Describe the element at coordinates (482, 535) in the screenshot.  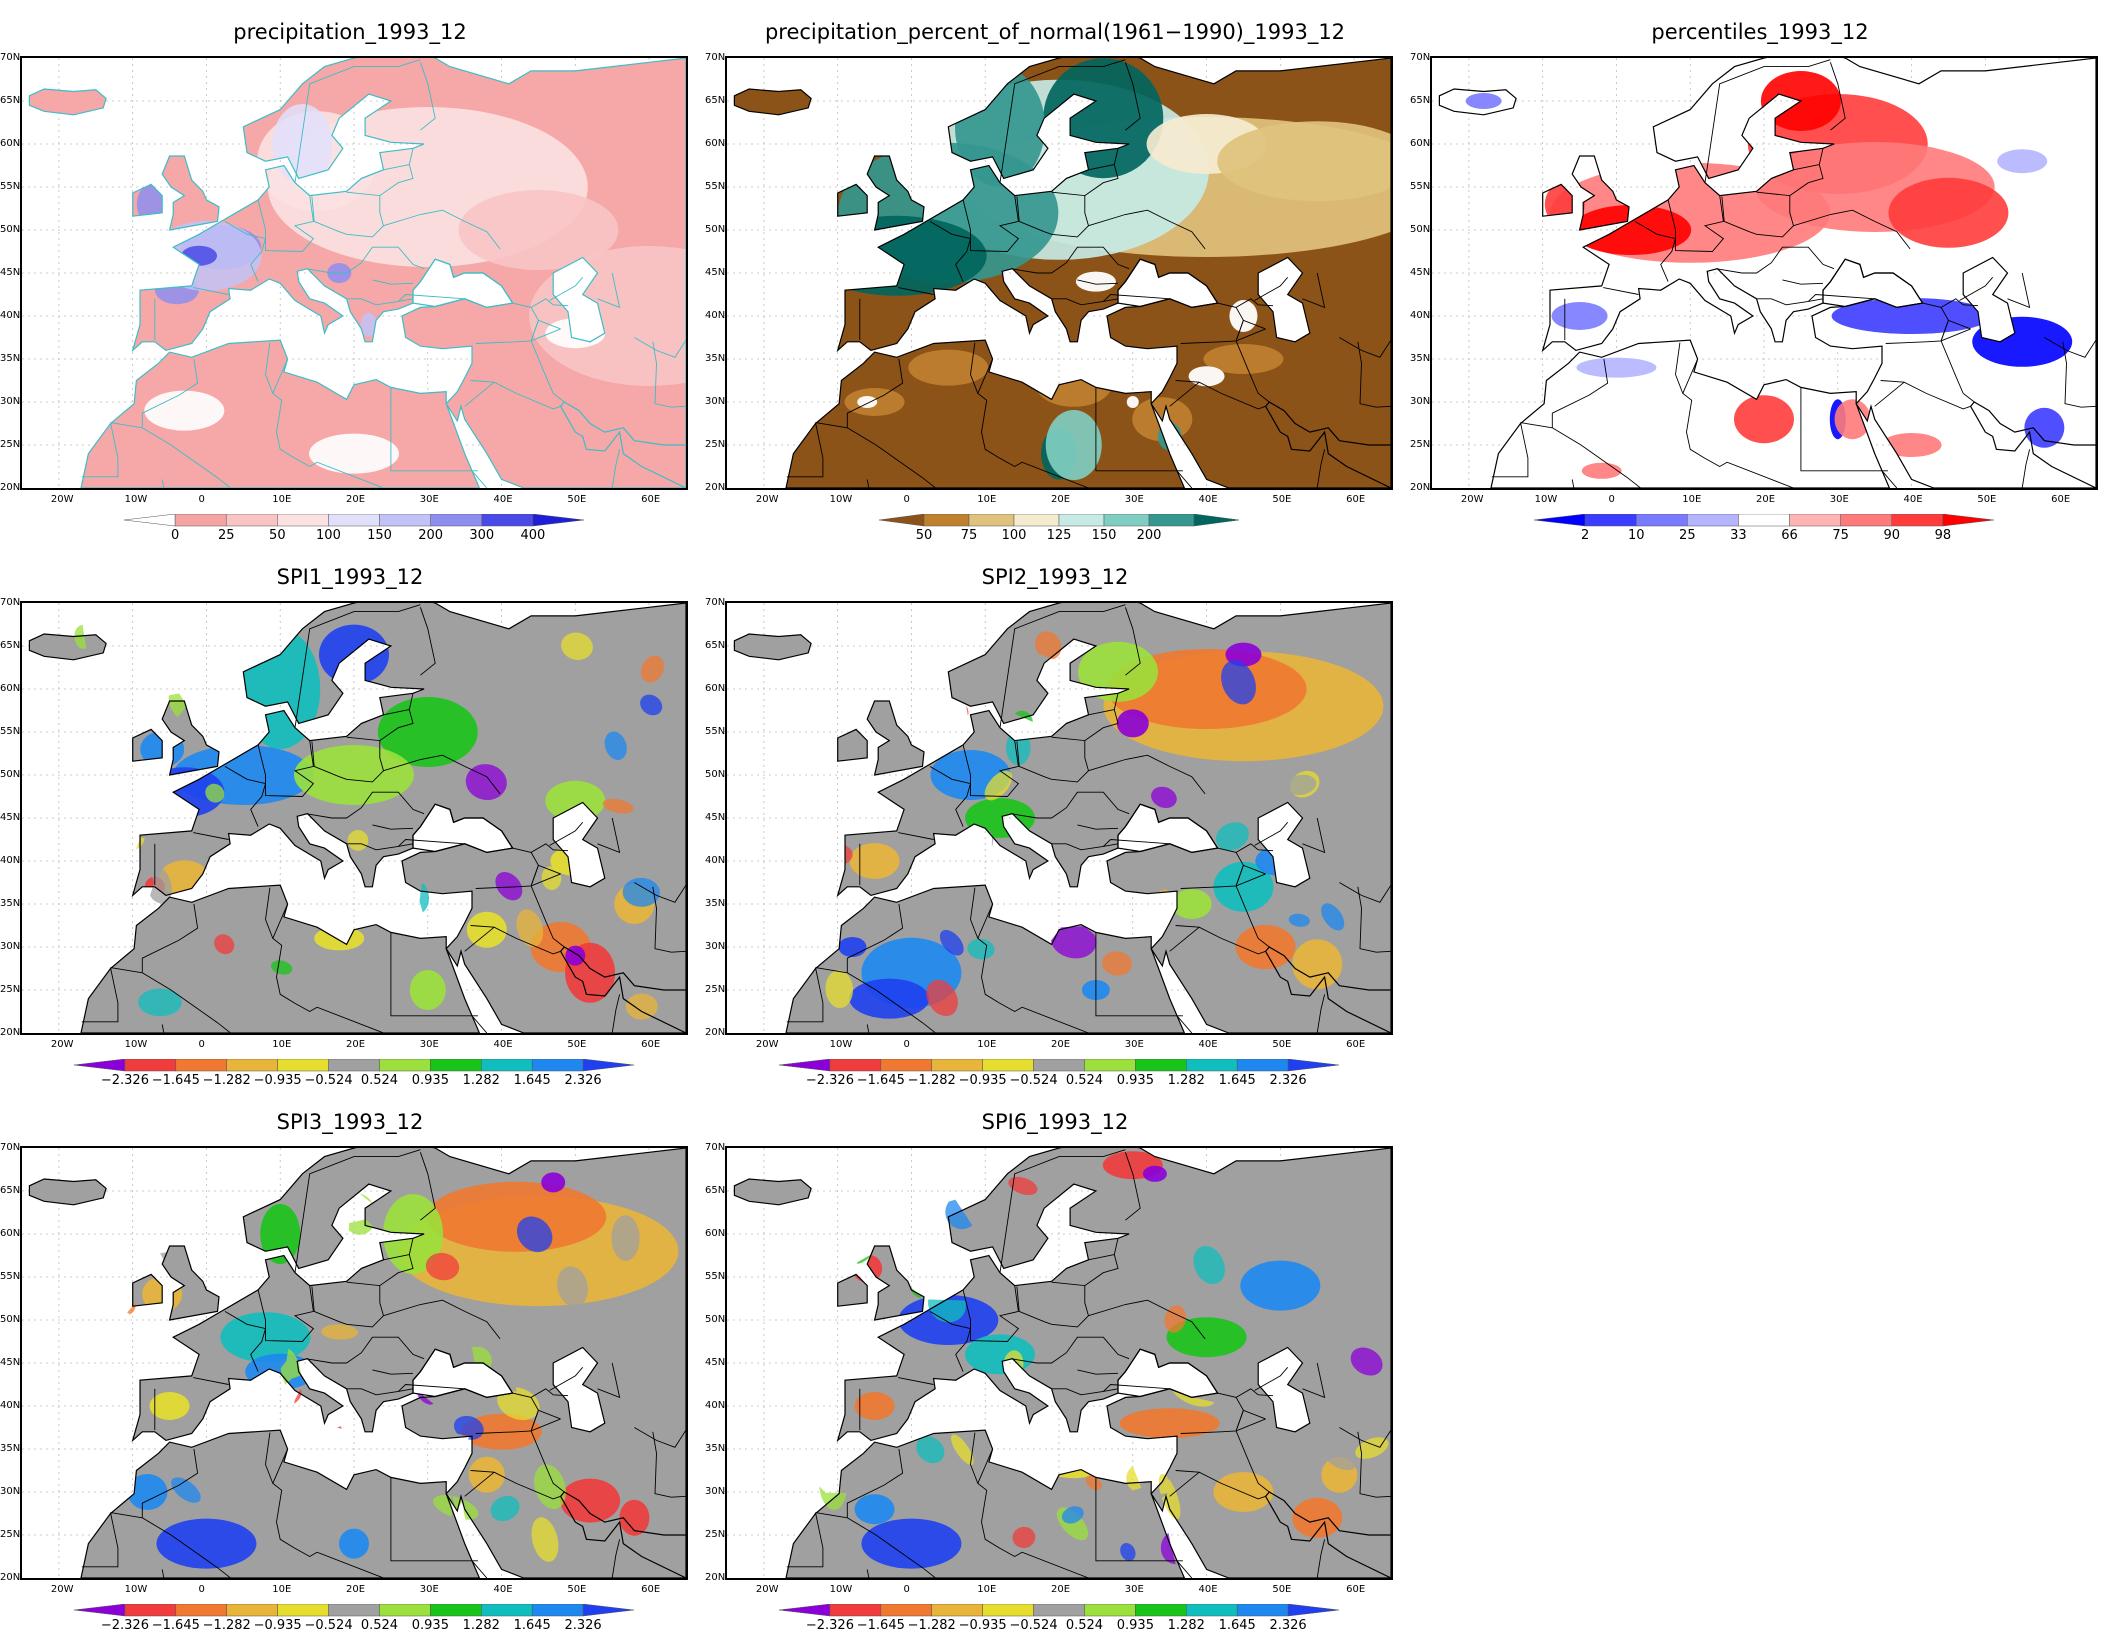
I see `colorbar-label: 300` at that location.